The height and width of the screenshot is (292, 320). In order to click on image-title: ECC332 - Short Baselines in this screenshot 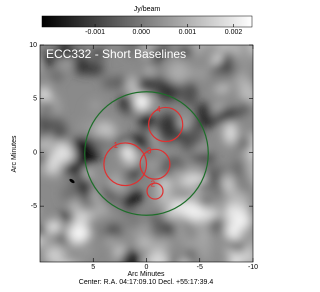, I will do `click(116, 54)`.